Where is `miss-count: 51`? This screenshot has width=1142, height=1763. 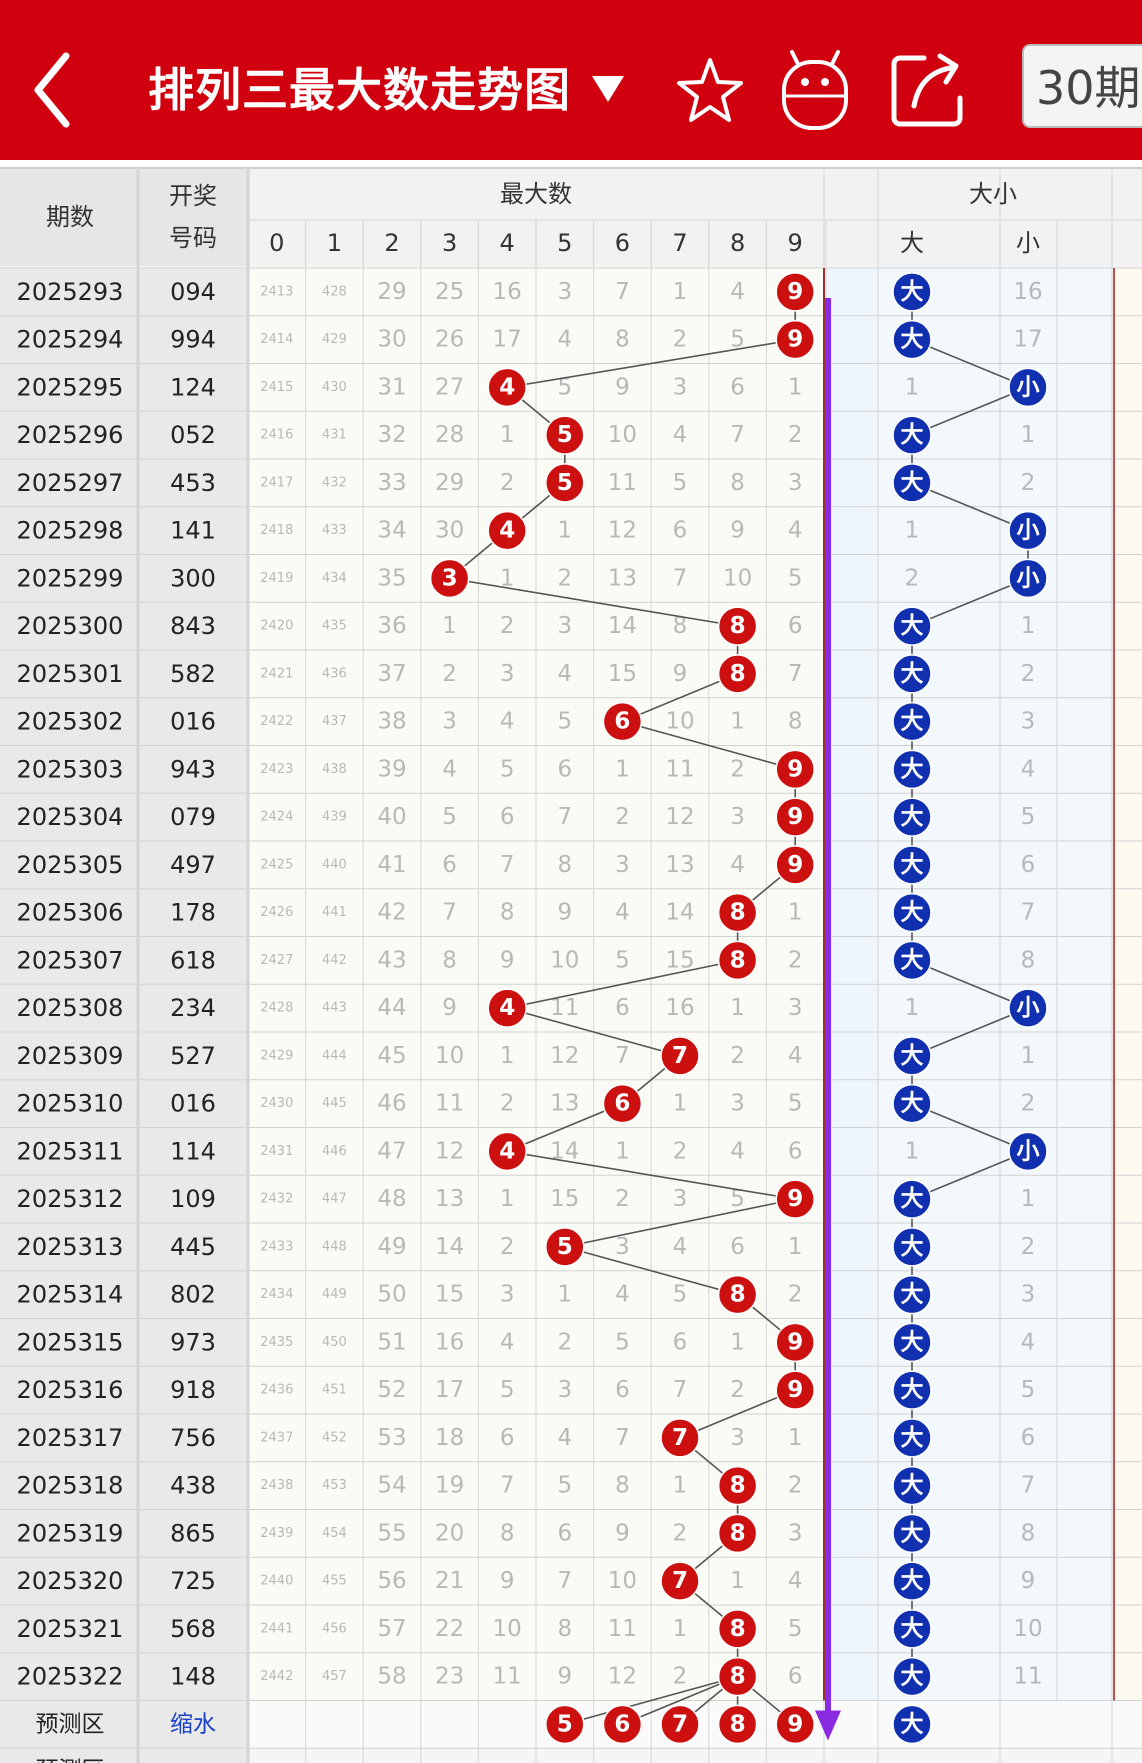 miss-count: 51 is located at coordinates (391, 1342).